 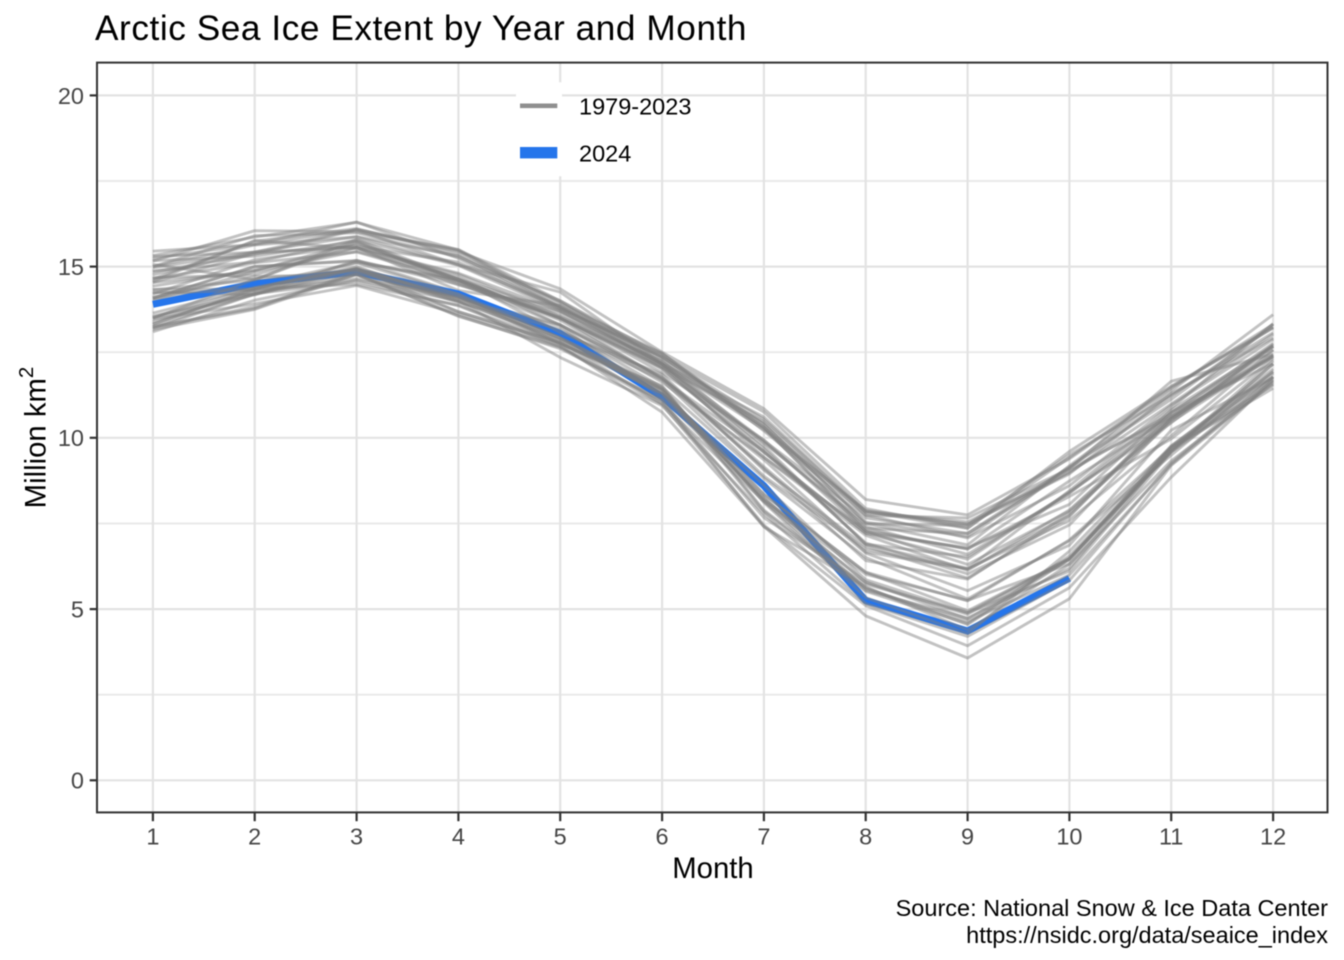 I want to click on svg-text: Million km2, so click(x=34, y=438).